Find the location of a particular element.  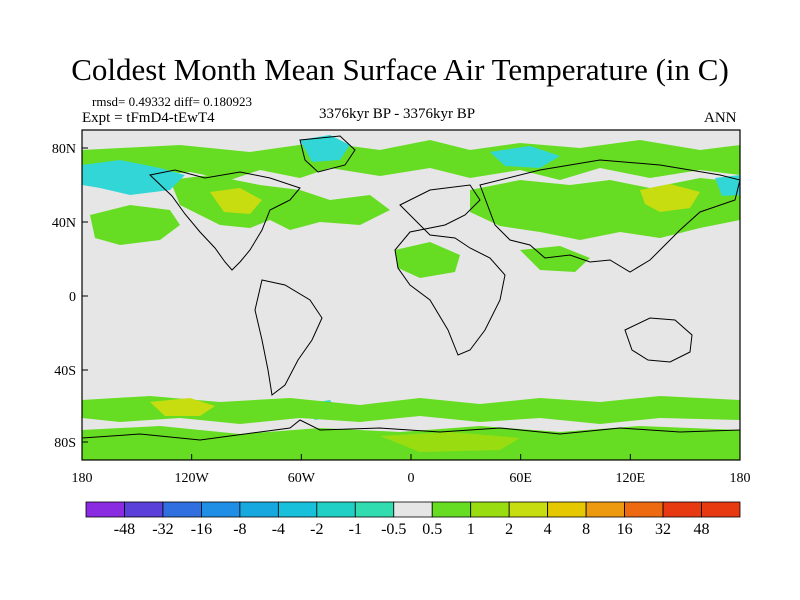

pacific-warm-region is located at coordinates (135, 225).